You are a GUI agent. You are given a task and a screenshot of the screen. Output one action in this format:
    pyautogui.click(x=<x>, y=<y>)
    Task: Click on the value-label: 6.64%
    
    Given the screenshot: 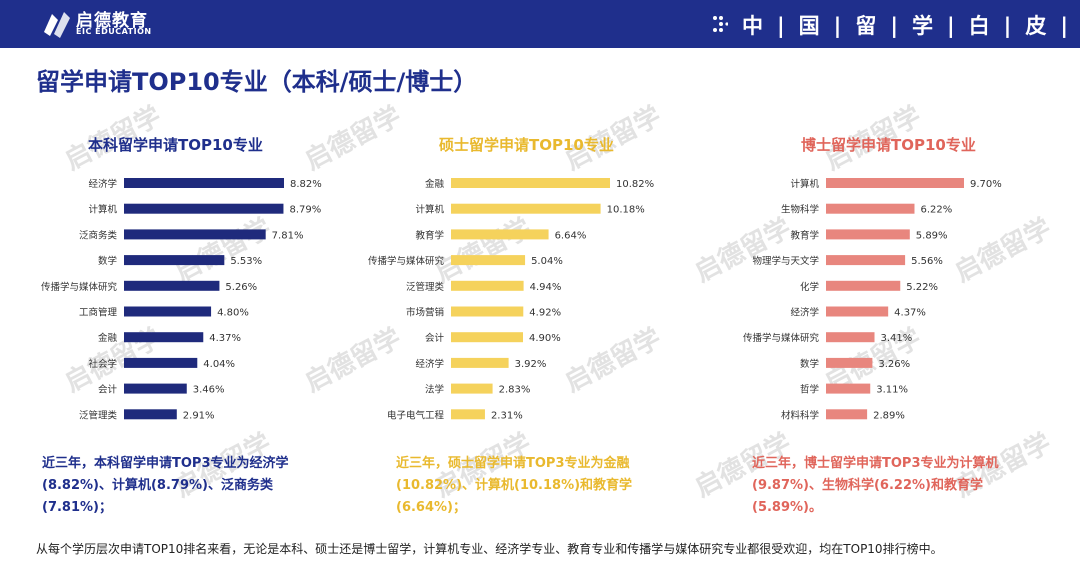 What is the action you would take?
    pyautogui.click(x=571, y=235)
    